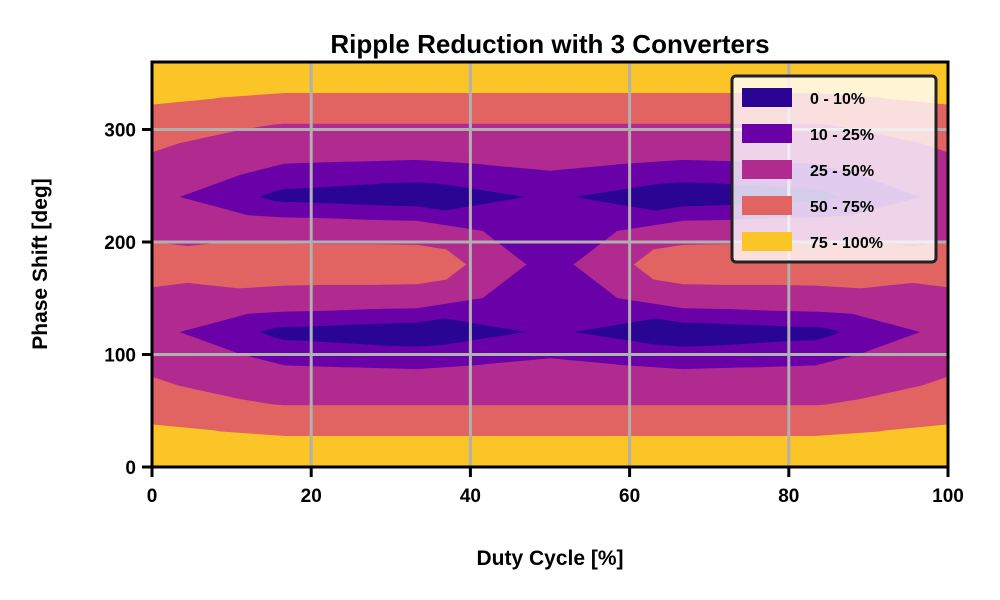 The width and height of the screenshot is (1000, 600). What do you see at coordinates (837, 99) in the screenshot?
I see `legend-label: 0 - 10%` at bounding box center [837, 99].